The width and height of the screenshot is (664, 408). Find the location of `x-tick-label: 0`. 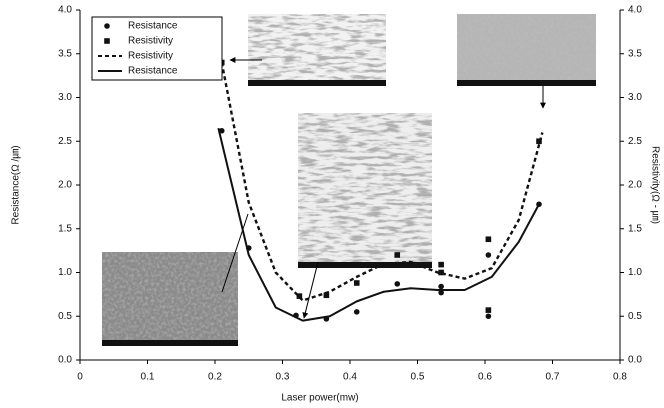

x-tick-label: 0 is located at coordinates (80, 377).